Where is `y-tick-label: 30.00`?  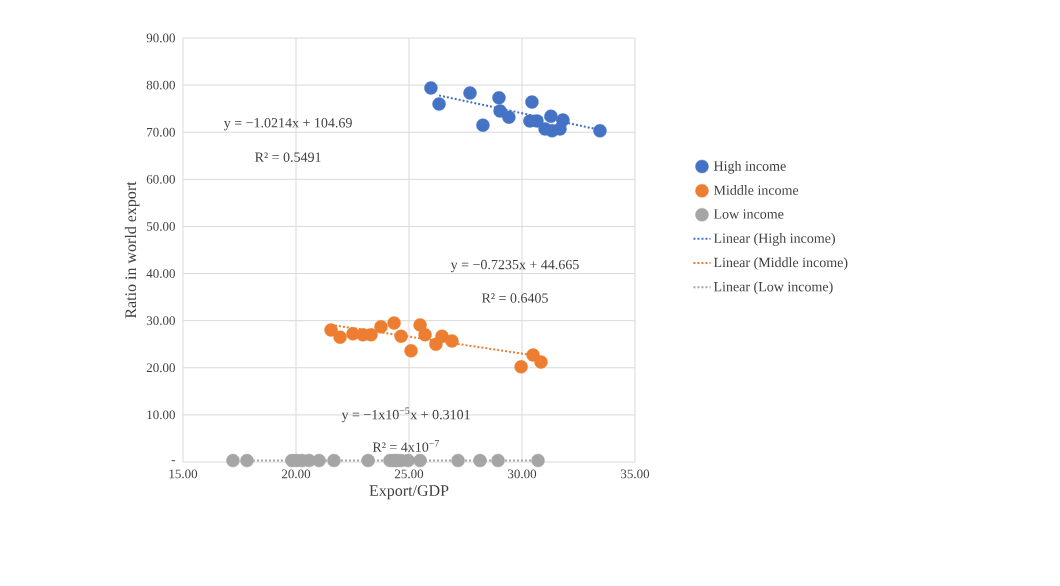 y-tick-label: 30.00 is located at coordinates (160, 321).